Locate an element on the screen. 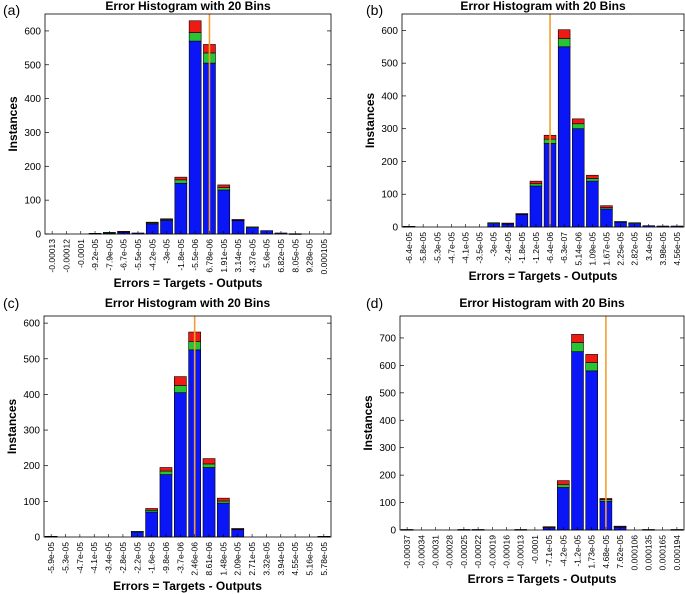 The image size is (685, 594). x-tick-label: 9.28e-05 is located at coordinates (310, 256).